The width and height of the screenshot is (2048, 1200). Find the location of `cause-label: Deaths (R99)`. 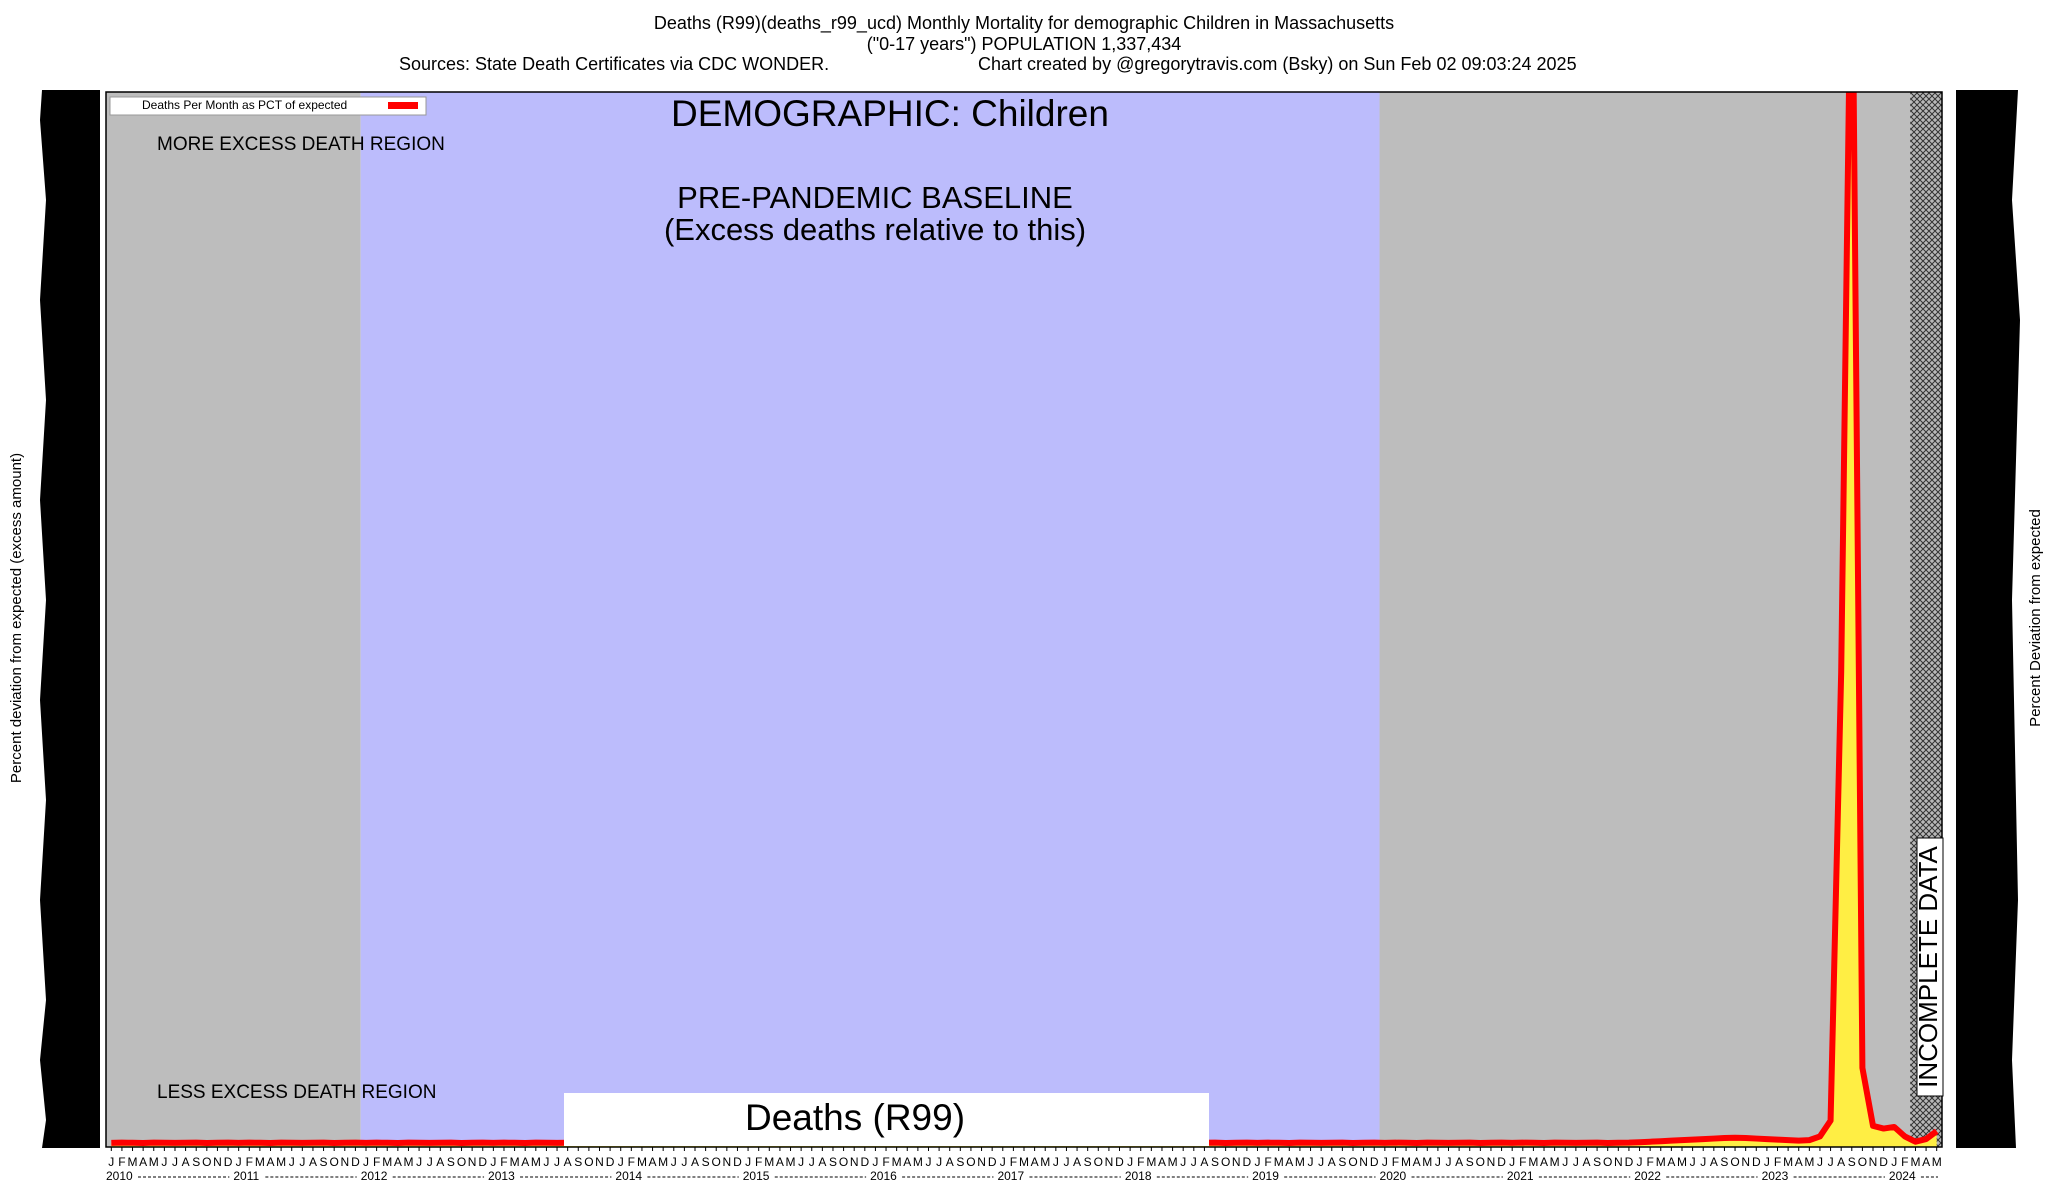

cause-label: Deaths (R99) is located at coordinates (855, 1117).